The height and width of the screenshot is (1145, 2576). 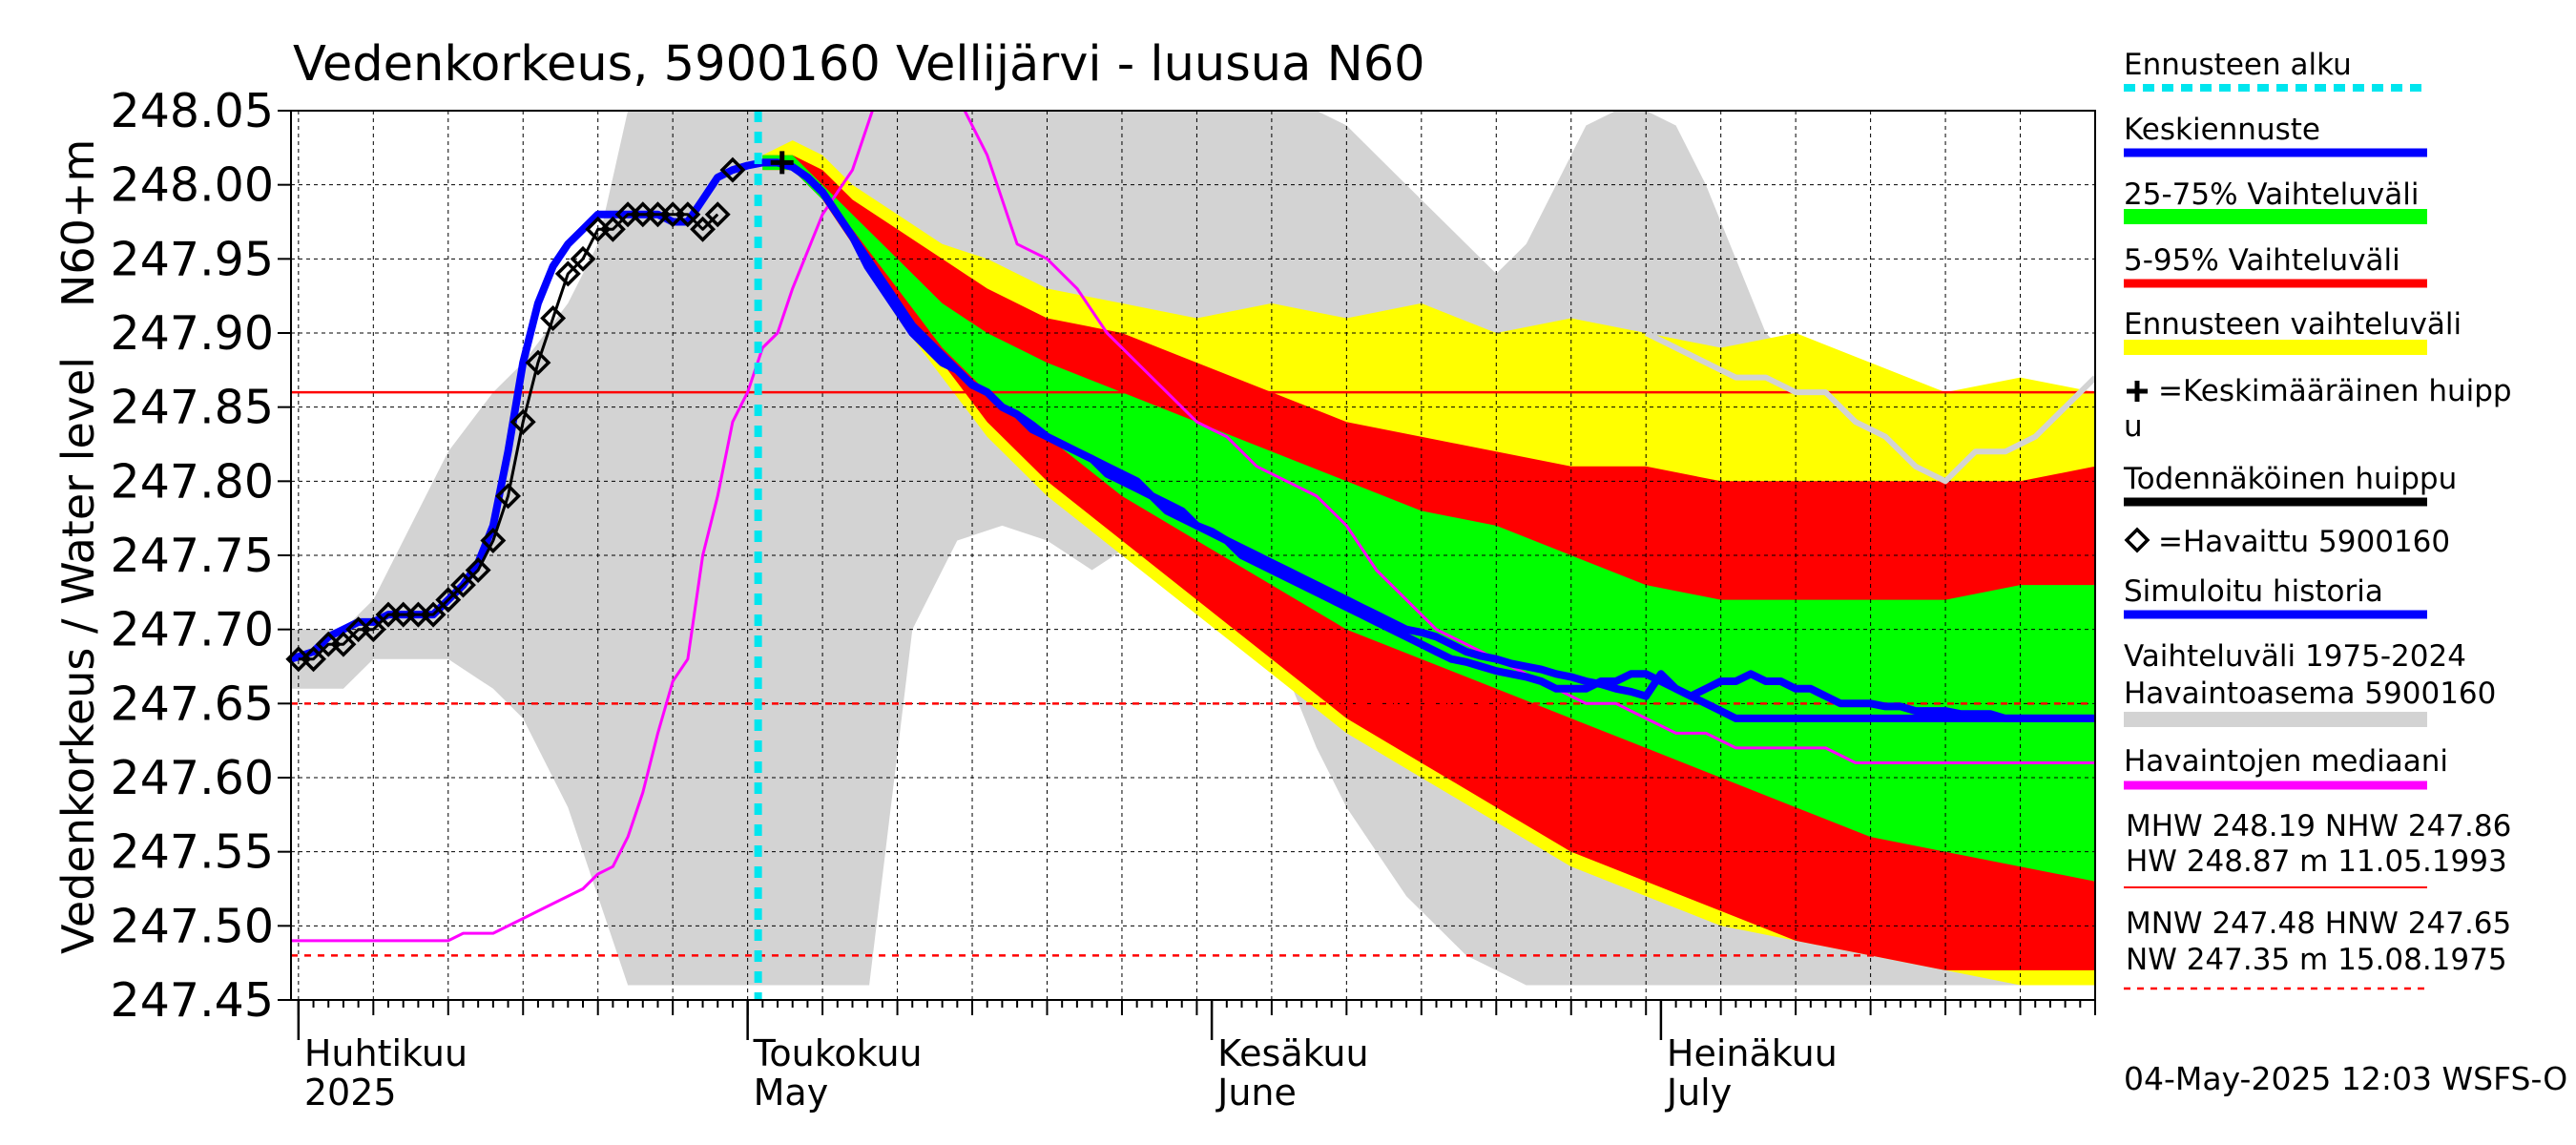 I want to click on month-label-en: July, so click(x=1698, y=1093).